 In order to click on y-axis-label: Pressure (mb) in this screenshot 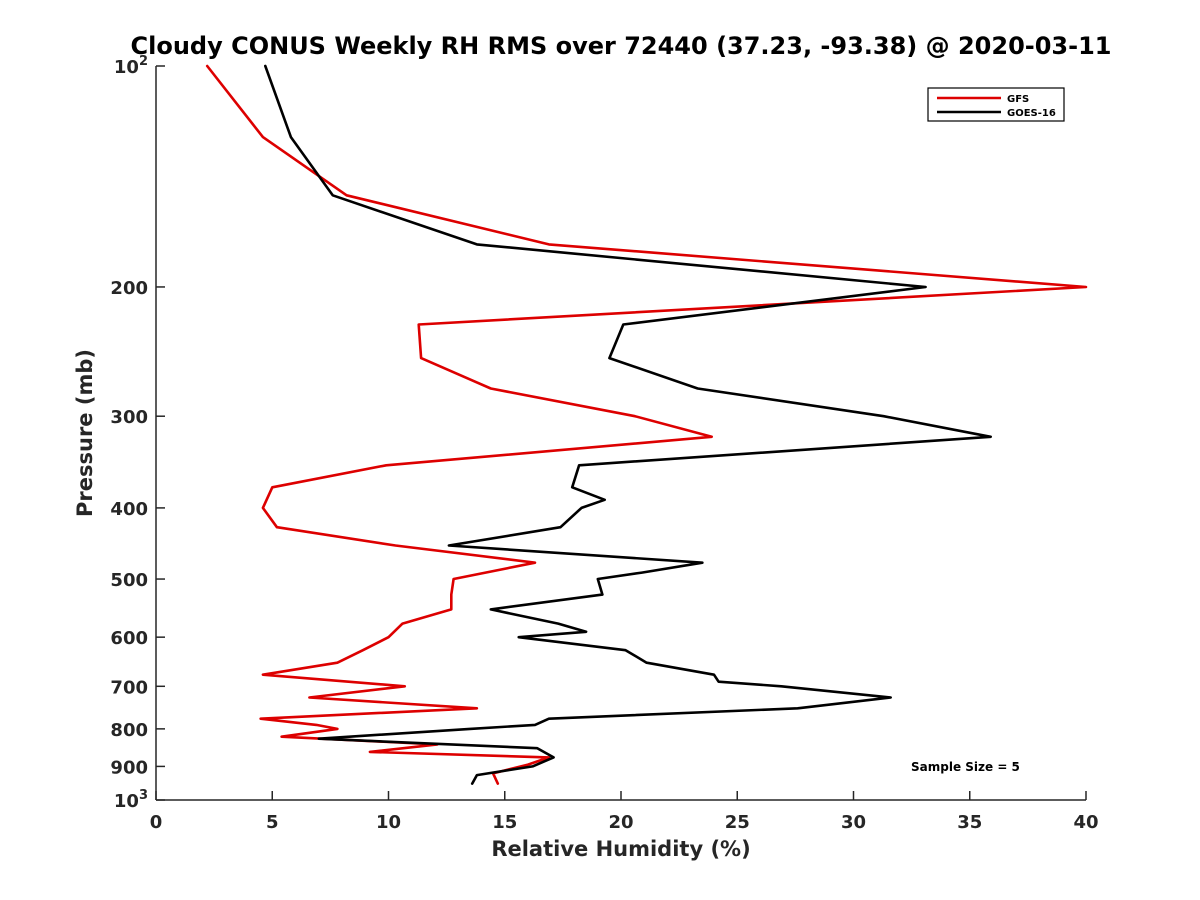, I will do `click(85, 433)`.